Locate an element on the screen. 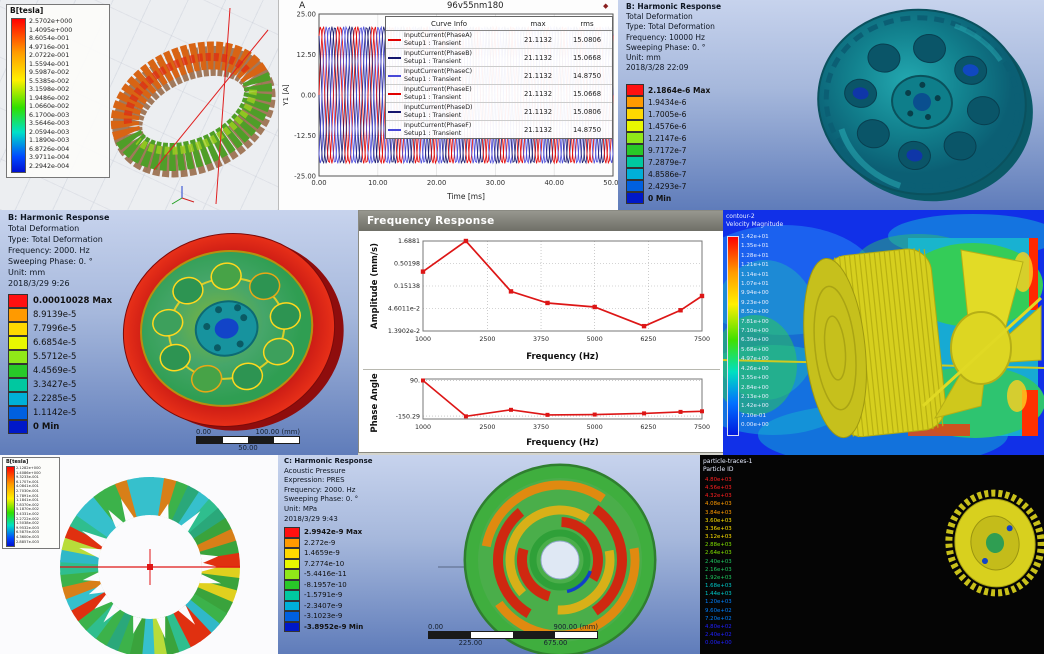 This screenshot has width=1044, height=654. value-line: Acoustic Pressure is located at coordinates (315, 470).